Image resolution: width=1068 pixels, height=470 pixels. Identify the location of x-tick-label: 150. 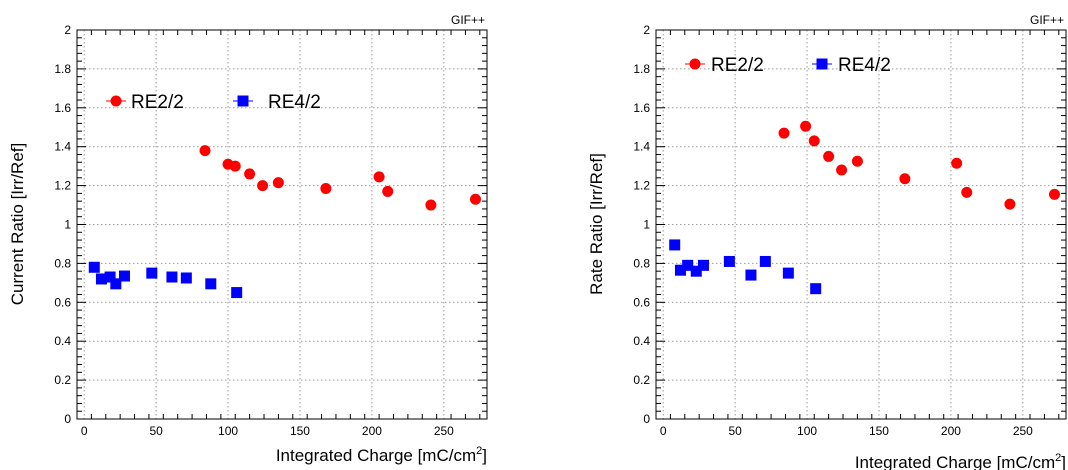
(879, 431).